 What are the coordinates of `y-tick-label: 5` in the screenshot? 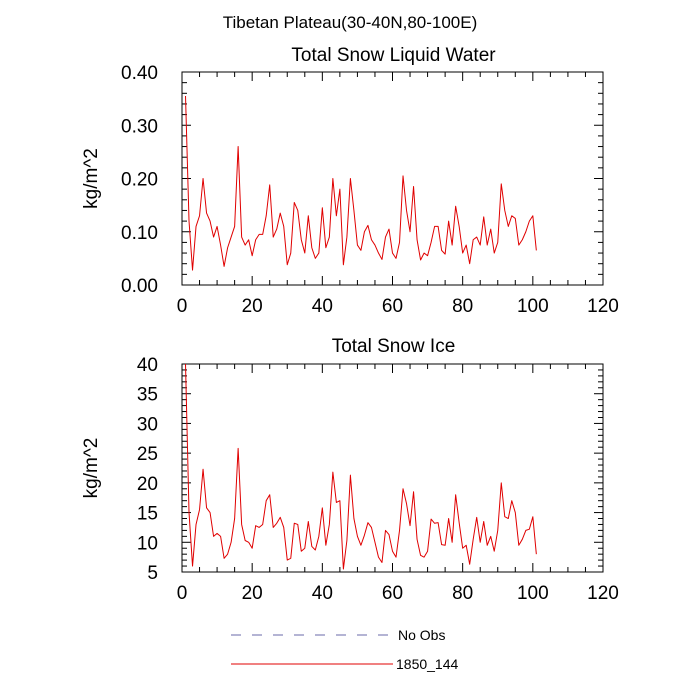 It's located at (152, 573).